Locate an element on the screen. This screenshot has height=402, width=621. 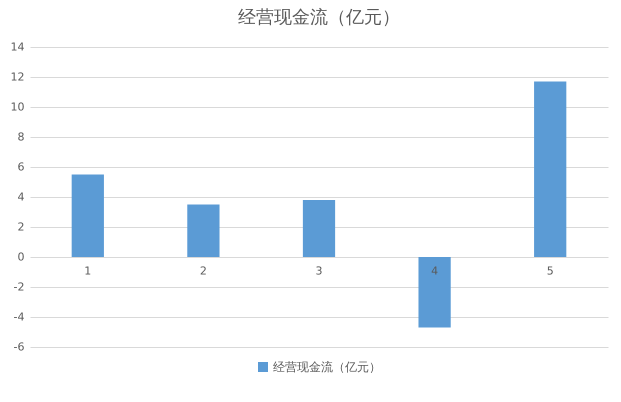
y-tick-label: 10 is located at coordinates (17, 107).